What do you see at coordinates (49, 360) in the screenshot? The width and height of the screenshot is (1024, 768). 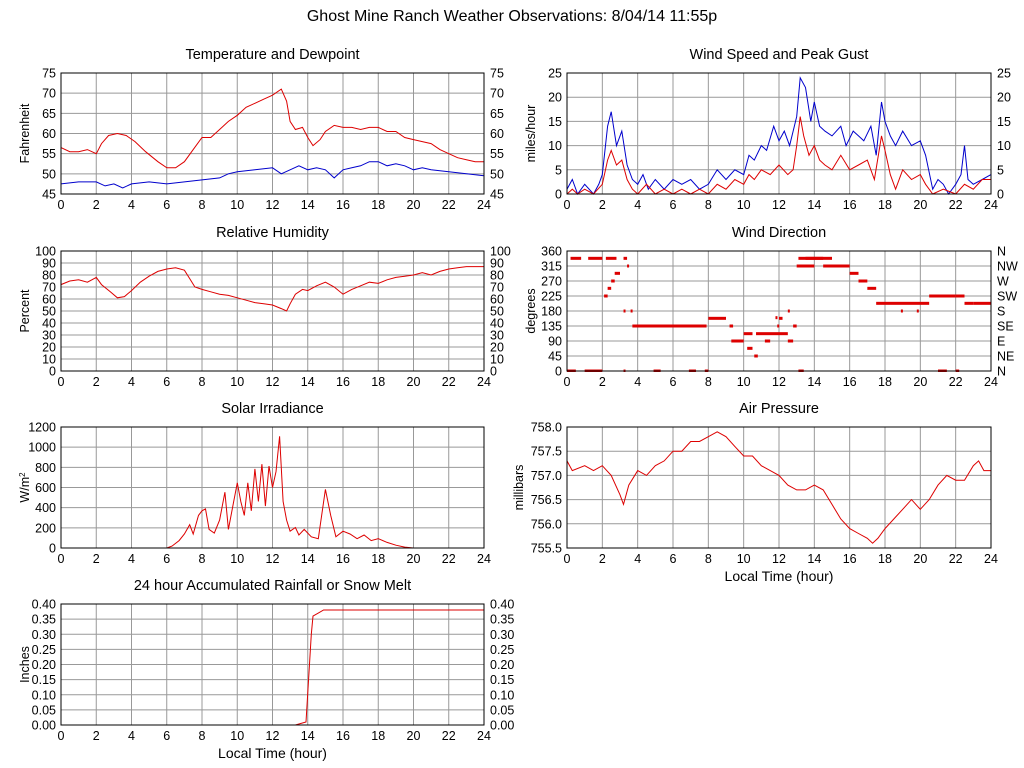 I see `y-tick-label: 10` at bounding box center [49, 360].